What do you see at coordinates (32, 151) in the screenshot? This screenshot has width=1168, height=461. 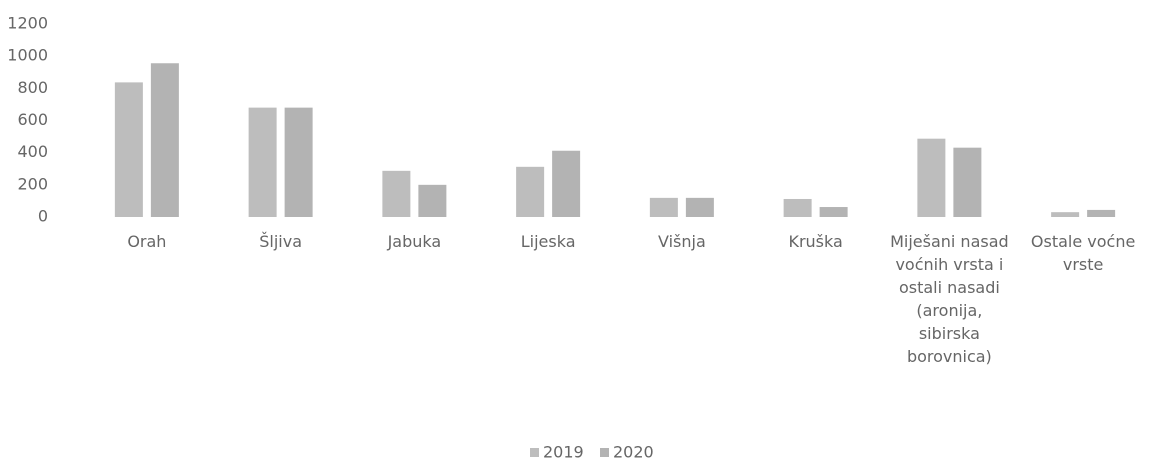 I see `y-tick-label: 400` at bounding box center [32, 151].